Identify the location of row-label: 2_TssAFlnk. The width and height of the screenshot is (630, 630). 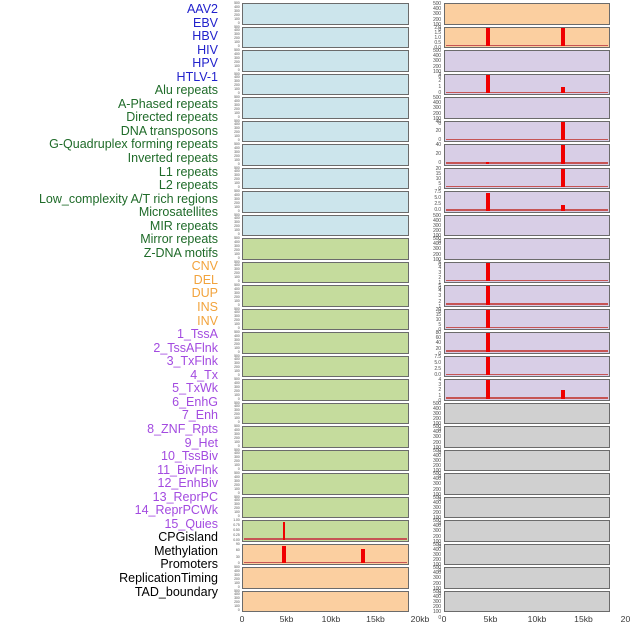
(185, 347).